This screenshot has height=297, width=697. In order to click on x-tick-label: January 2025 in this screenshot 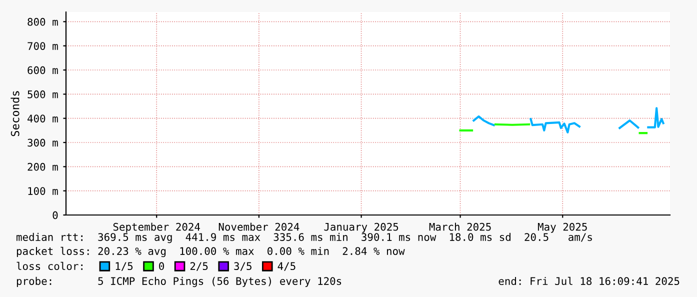, I will do `click(361, 227)`.